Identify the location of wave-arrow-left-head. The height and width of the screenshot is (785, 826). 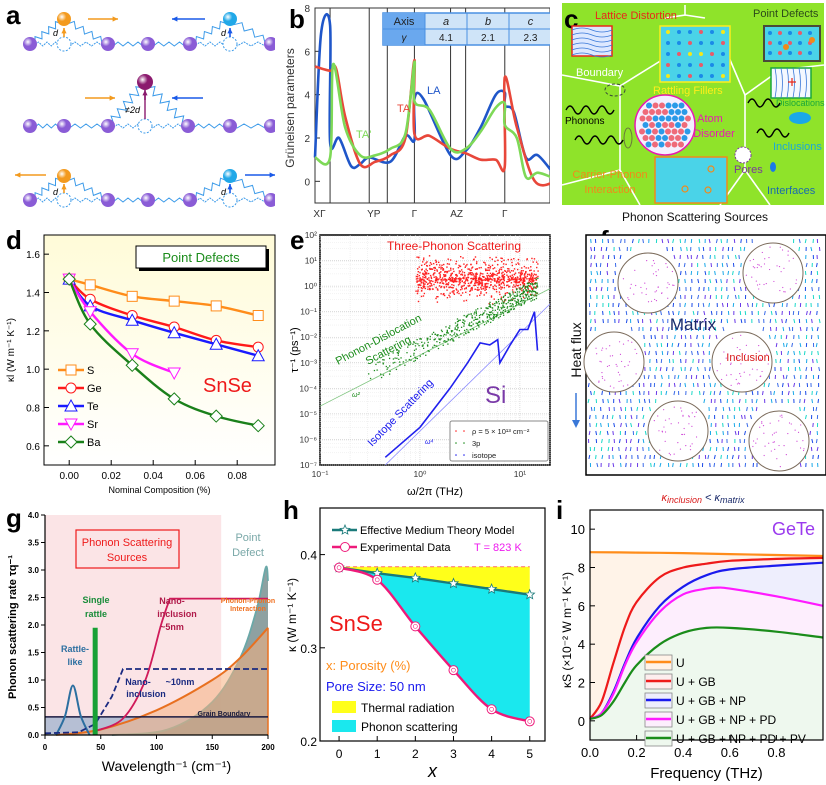
(175, 19).